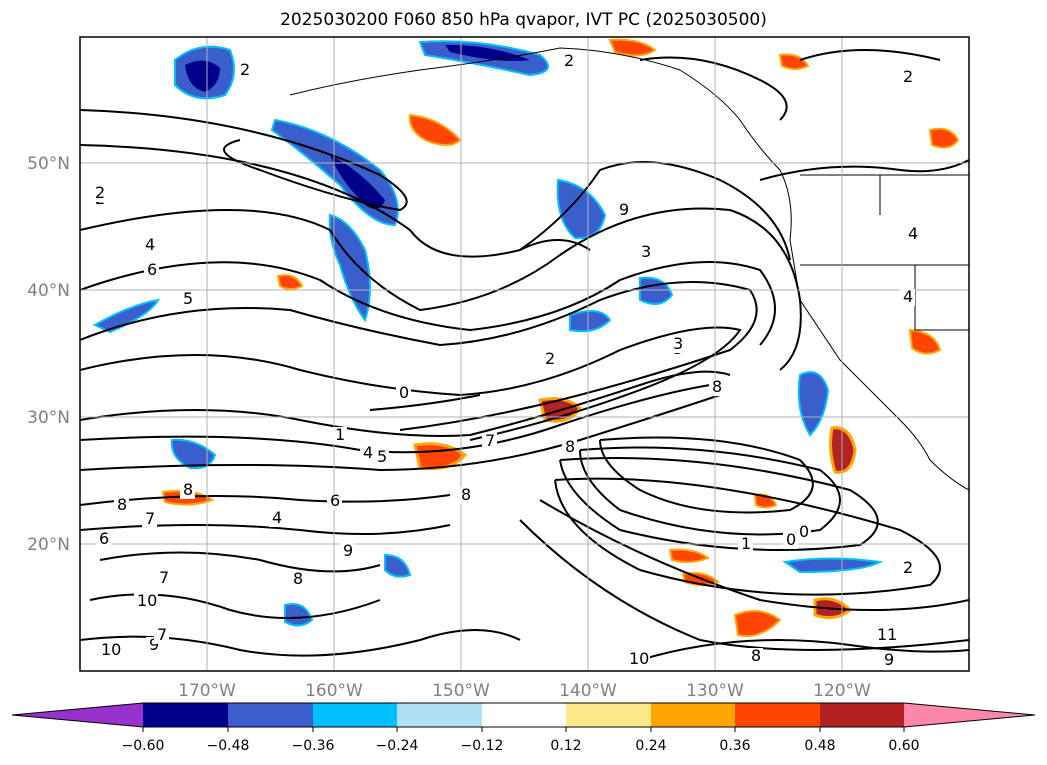  Describe the element at coordinates (111, 649) in the screenshot. I see `contour-label: 10` at that location.